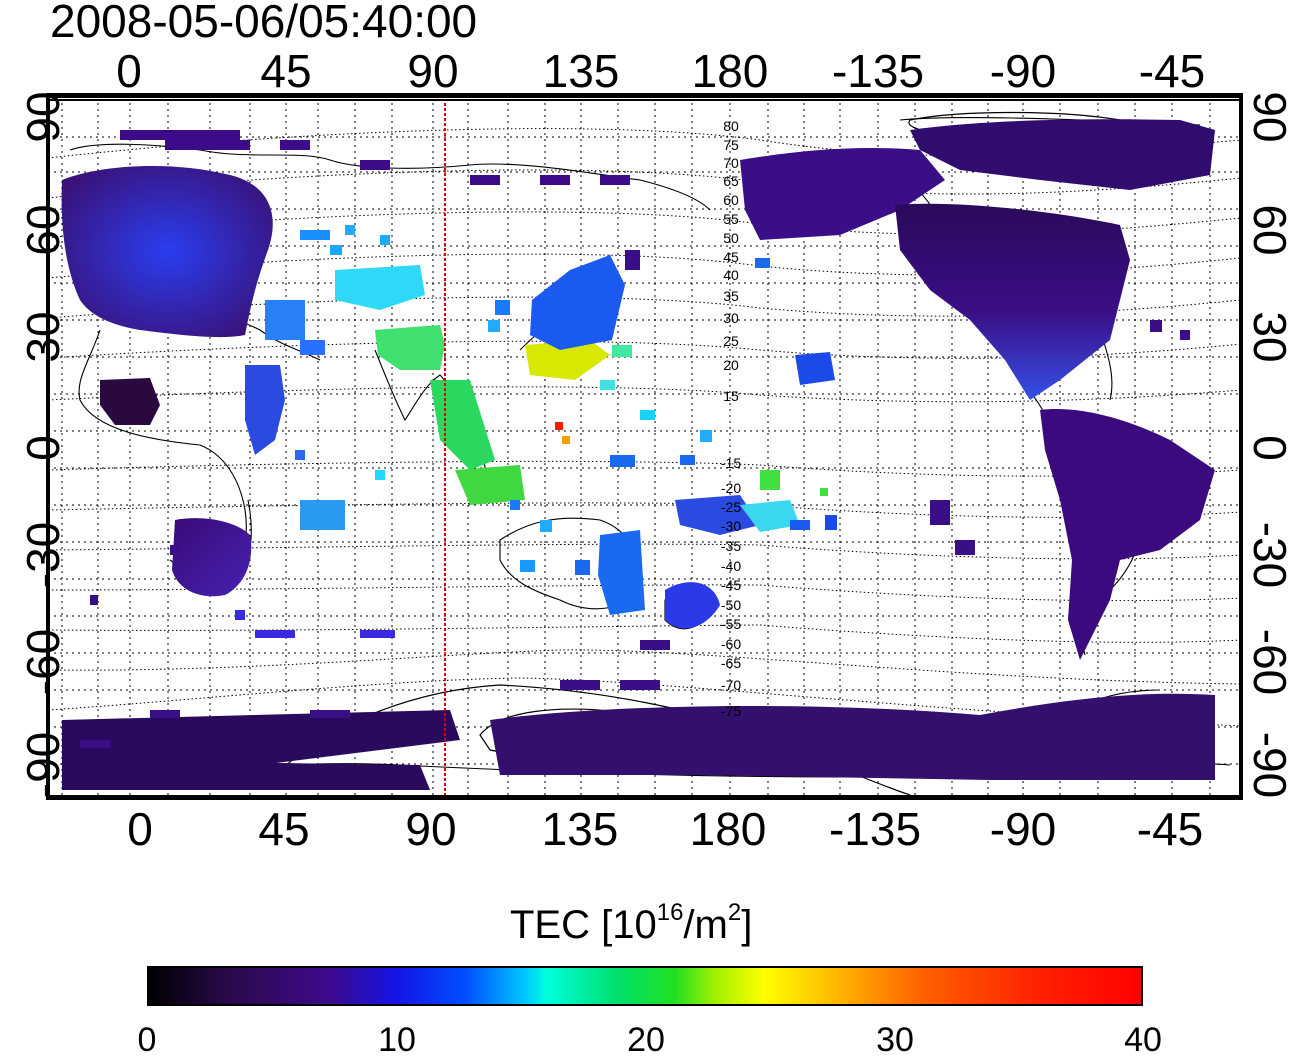  What do you see at coordinates (731, 163) in the screenshot?
I see `contour-label: 70` at bounding box center [731, 163].